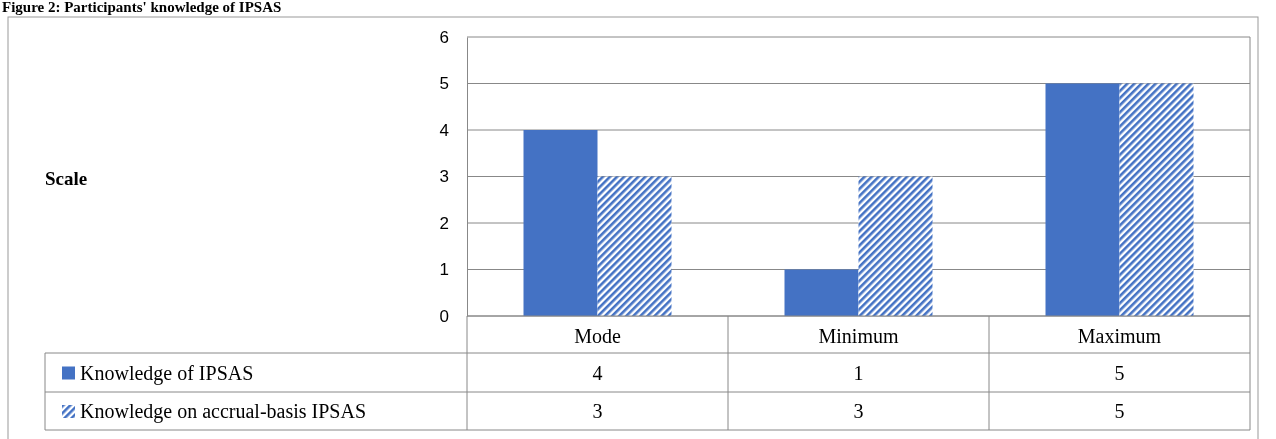  I want to click on legend-label: Knowledge on accrual-basis IPSAS, so click(223, 411).